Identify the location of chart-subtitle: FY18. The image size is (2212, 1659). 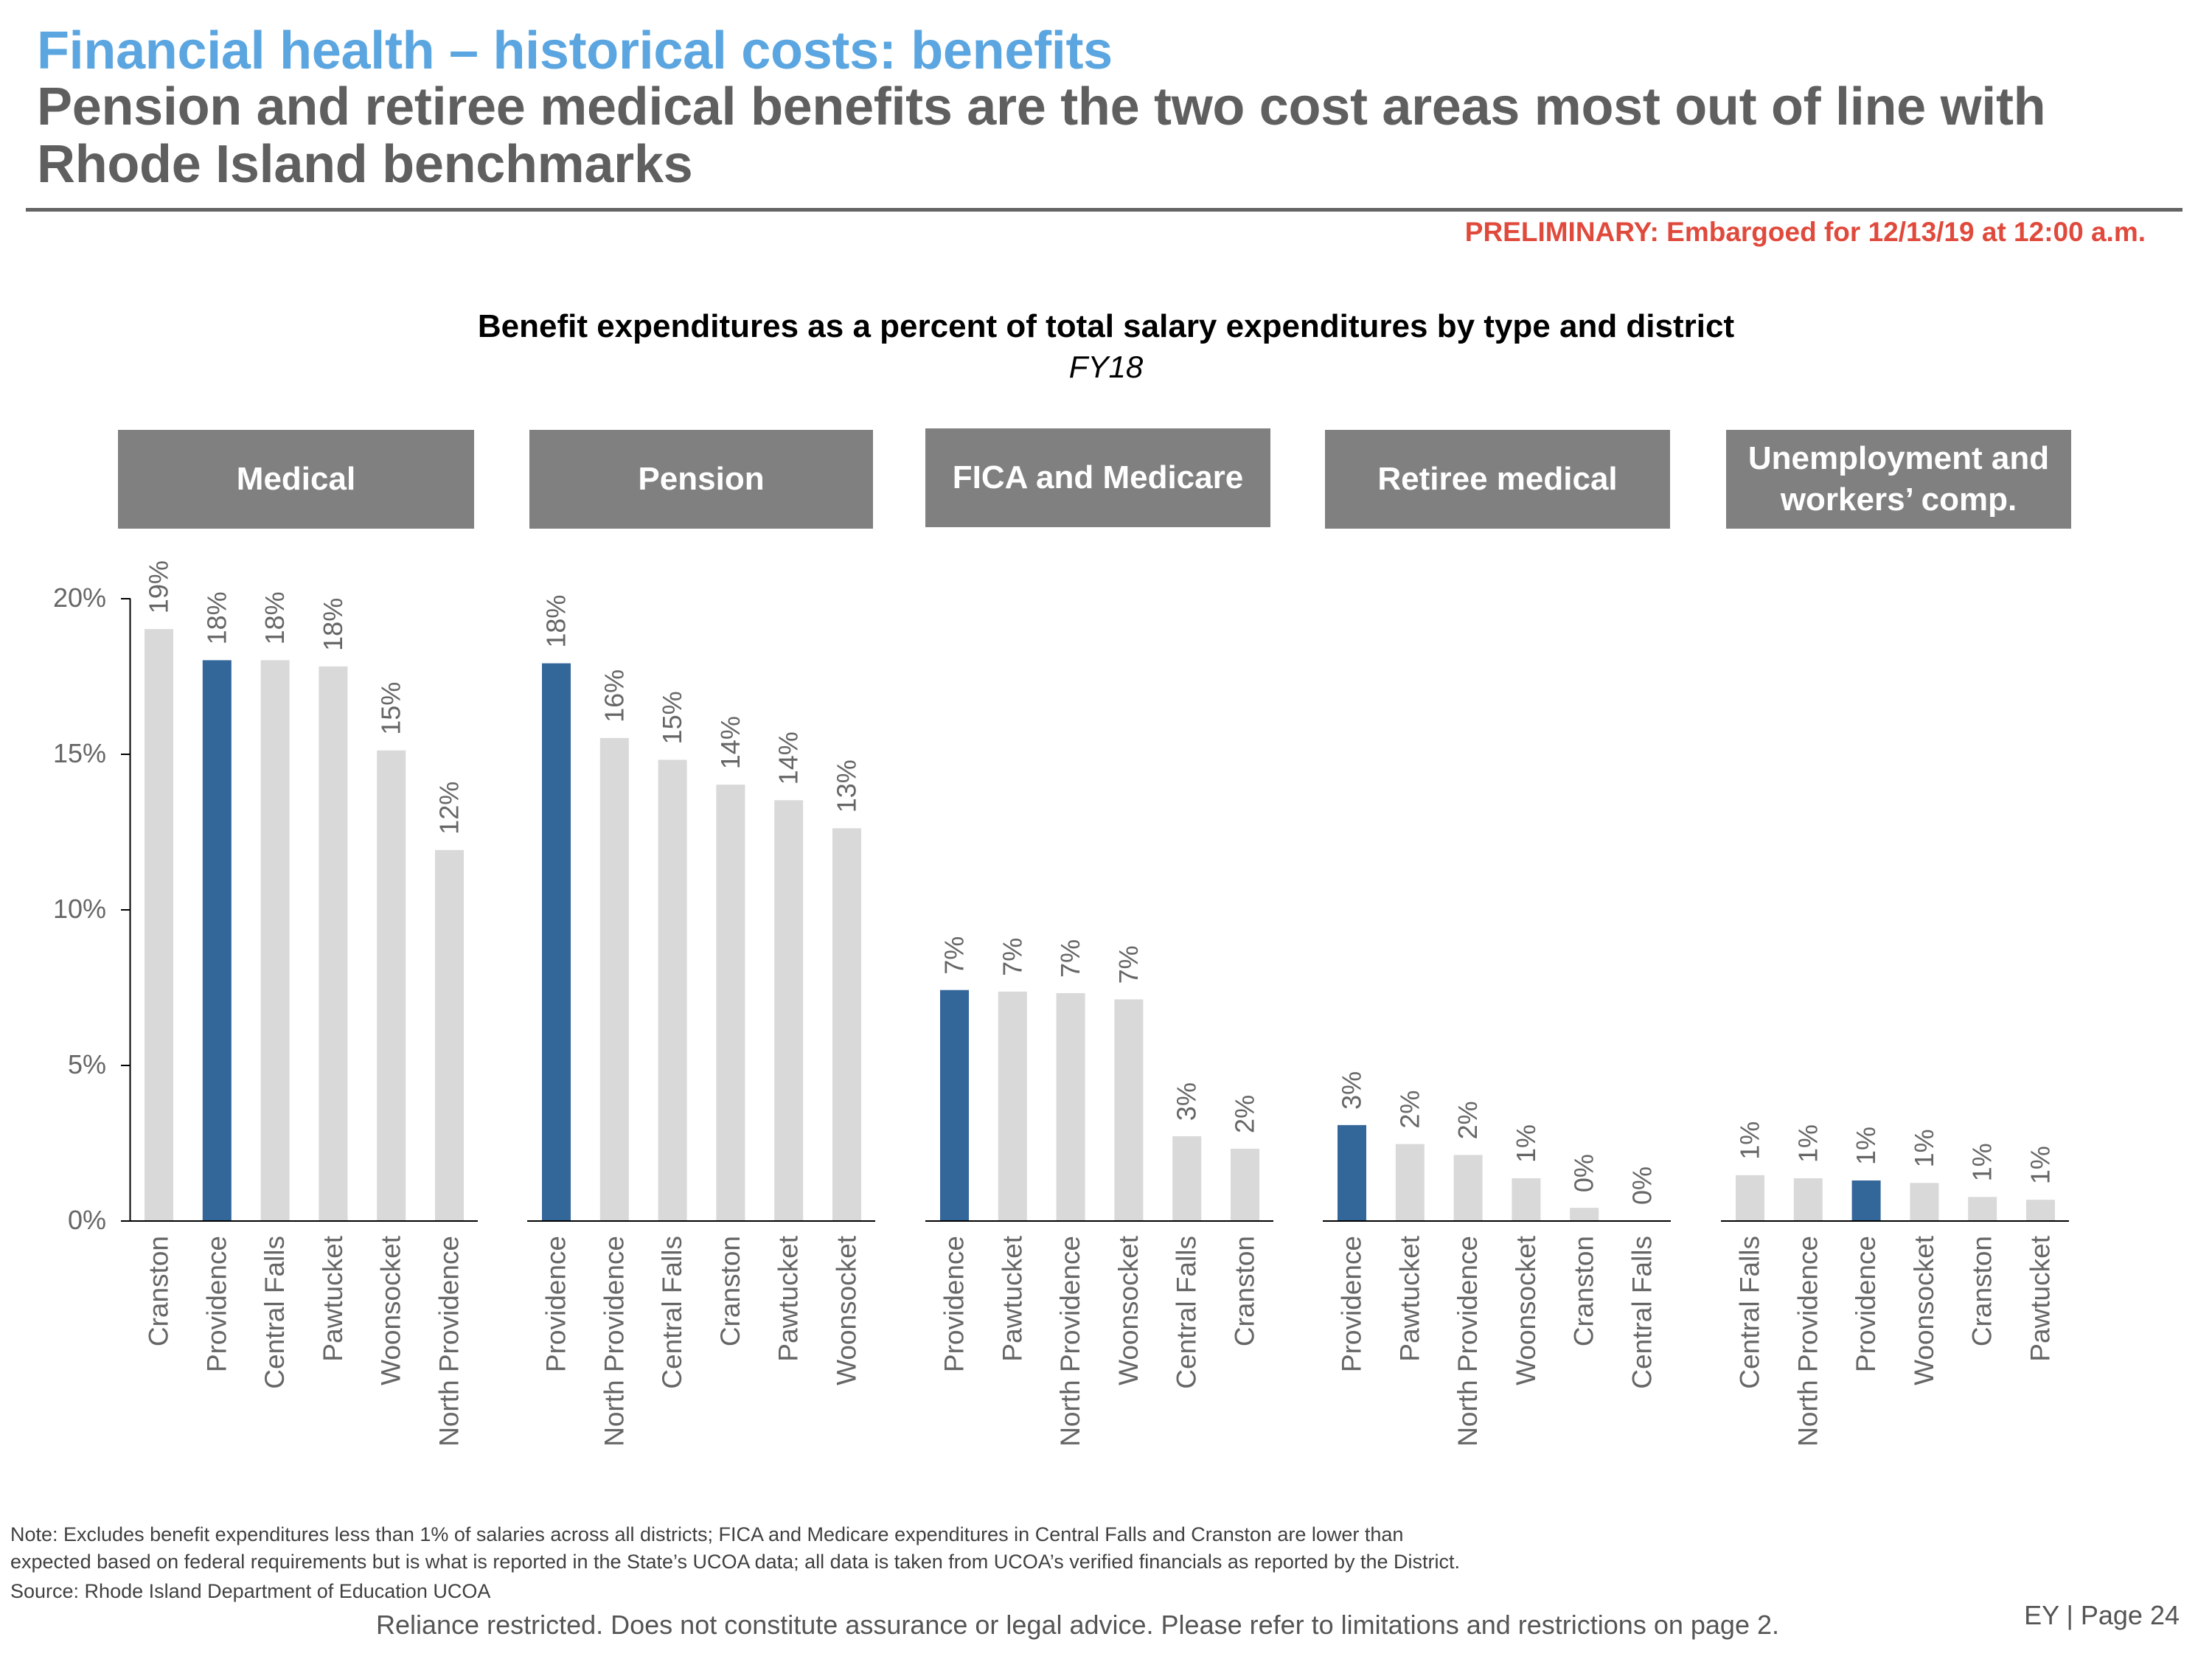
(1106, 366).